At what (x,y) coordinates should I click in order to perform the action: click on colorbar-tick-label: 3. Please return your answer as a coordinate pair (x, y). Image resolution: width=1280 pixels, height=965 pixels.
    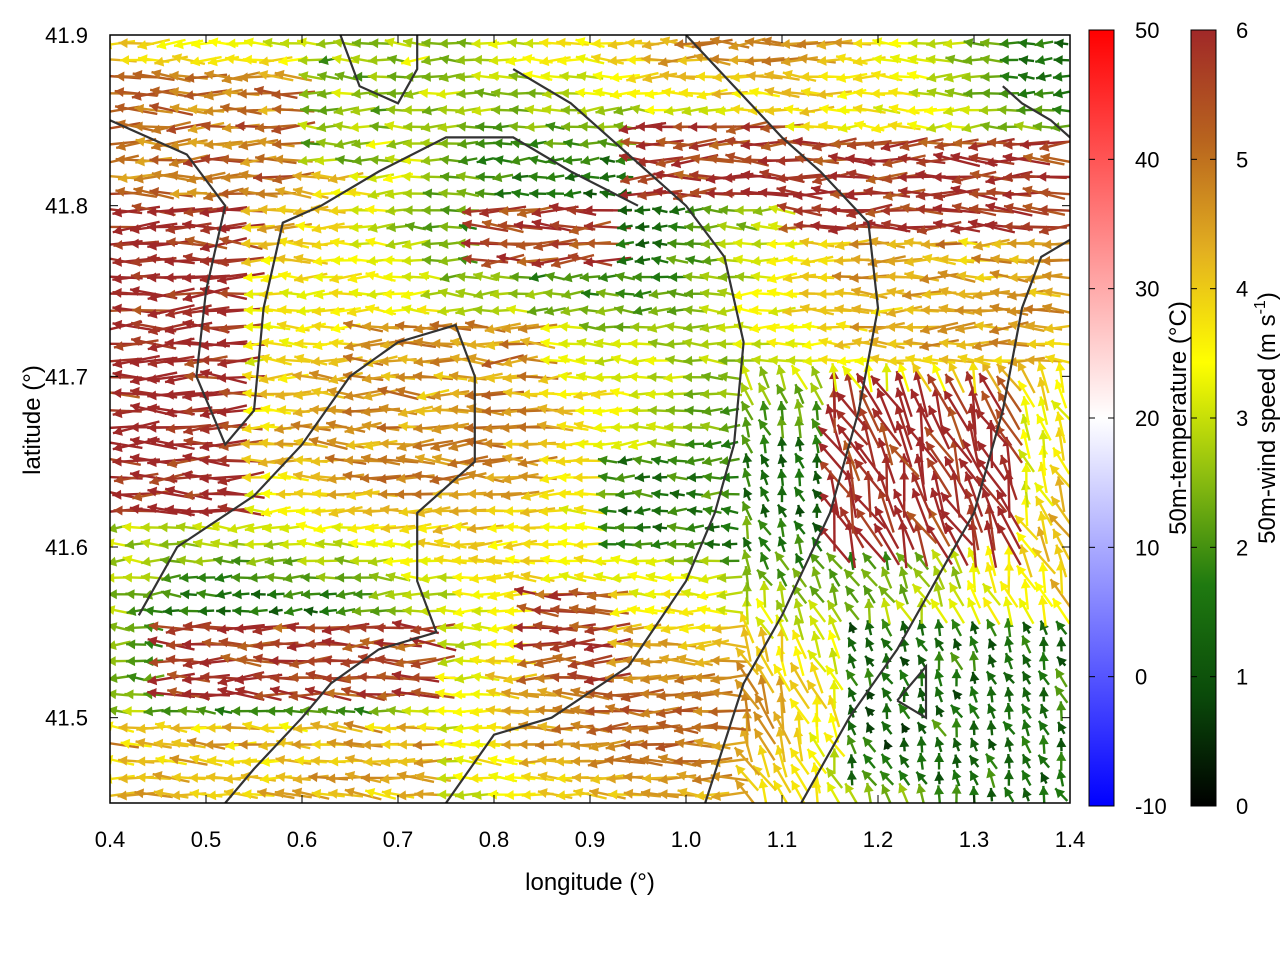
    Looking at the image, I should click on (1242, 418).